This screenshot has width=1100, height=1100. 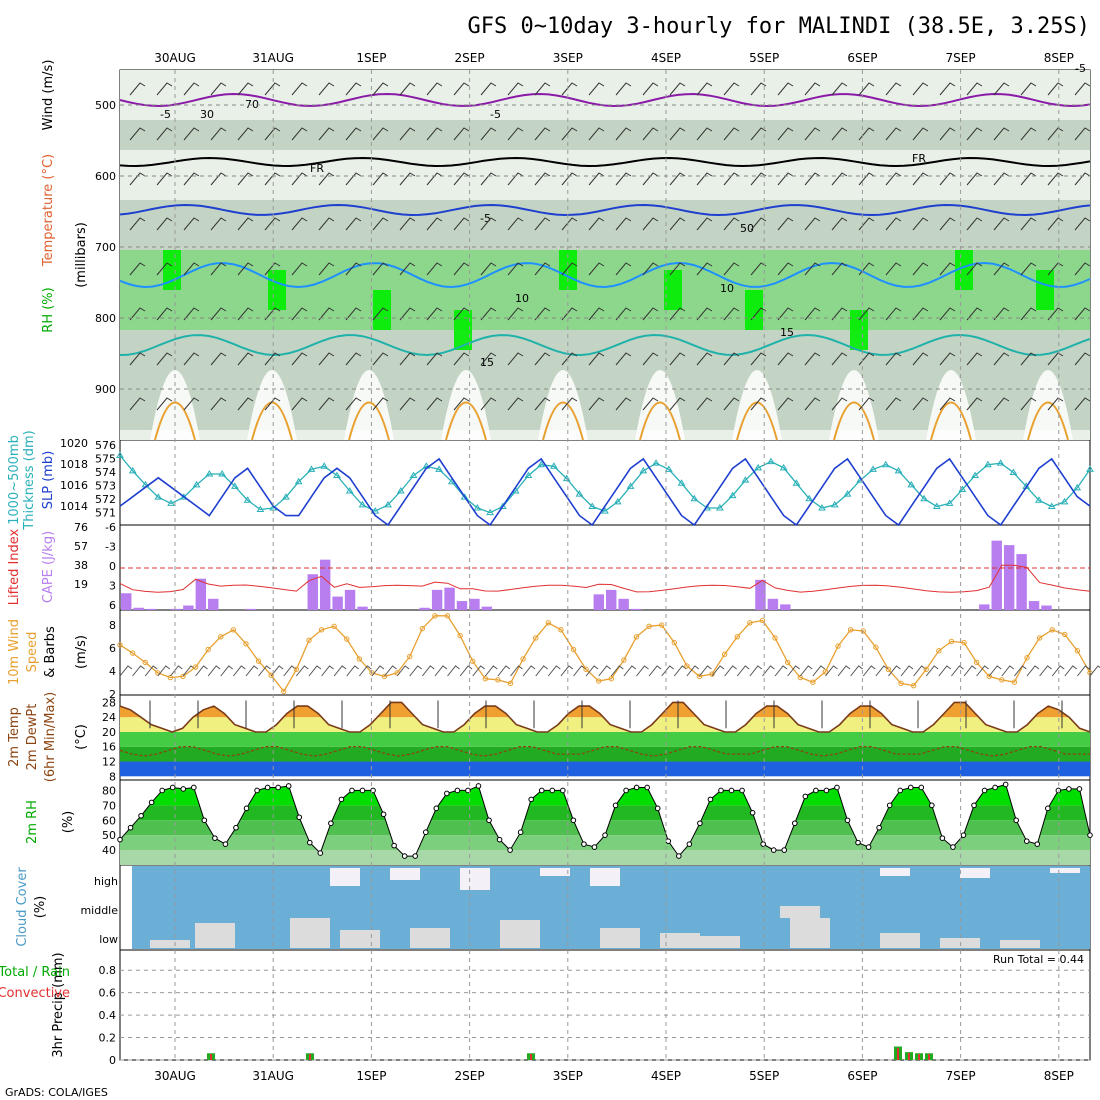 What do you see at coordinates (727, 288) in the screenshot?
I see `contour-label-10: 10` at bounding box center [727, 288].